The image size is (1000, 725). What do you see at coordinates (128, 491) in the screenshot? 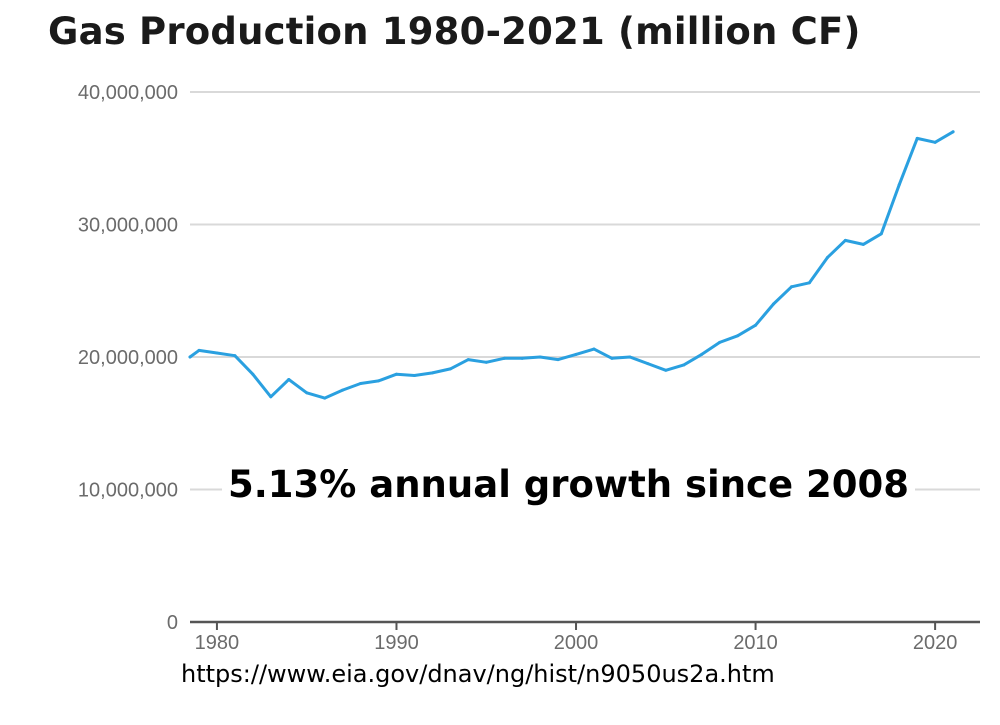
I see `y-tick-label: 10,000,000` at bounding box center [128, 491].